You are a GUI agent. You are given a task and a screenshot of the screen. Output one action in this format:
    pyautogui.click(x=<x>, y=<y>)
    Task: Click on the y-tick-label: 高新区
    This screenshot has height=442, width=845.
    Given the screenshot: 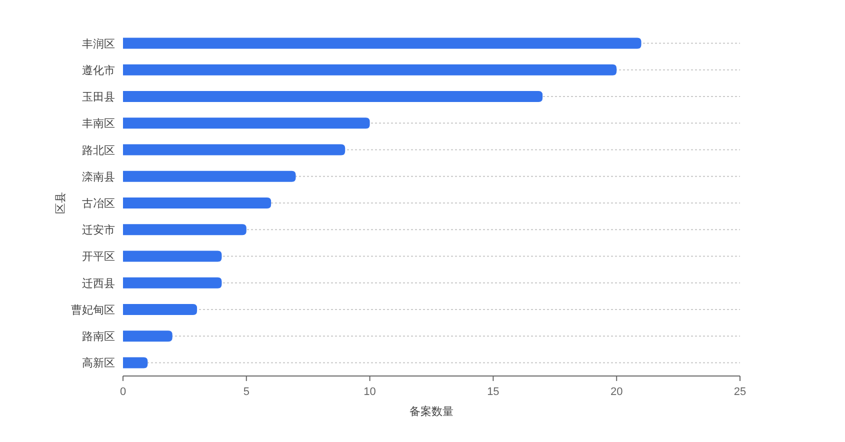 What is the action you would take?
    pyautogui.click(x=98, y=363)
    